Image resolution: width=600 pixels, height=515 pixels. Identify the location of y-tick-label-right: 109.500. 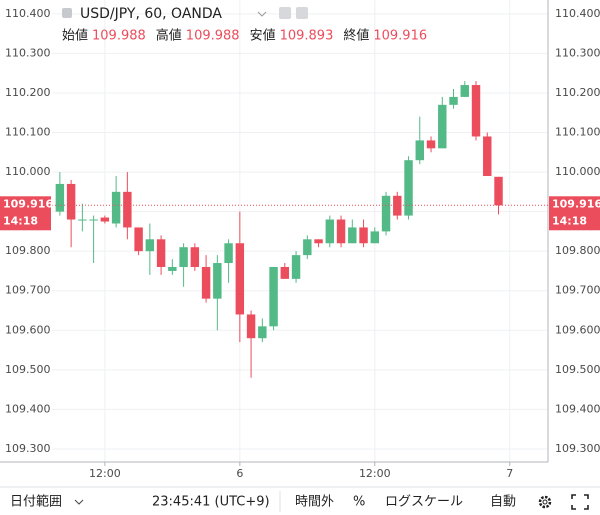
(577, 369).